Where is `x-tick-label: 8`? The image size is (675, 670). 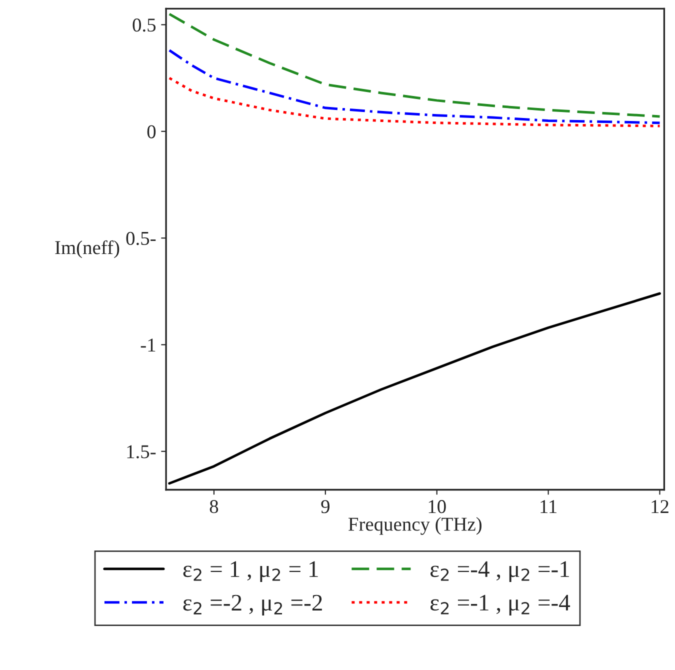
x-tick-label: 8 is located at coordinates (214, 507).